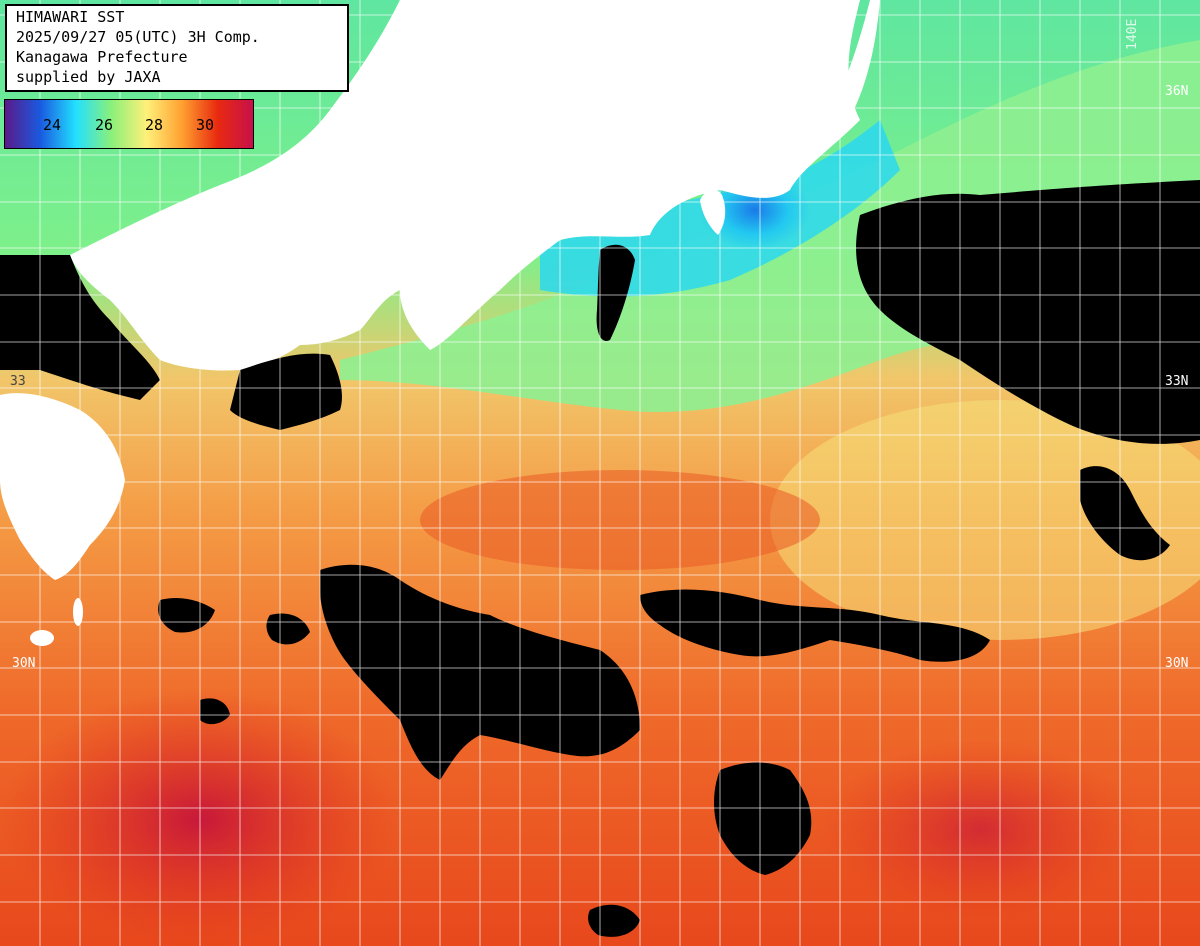  What do you see at coordinates (1176, 663) in the screenshot?
I see `lat-label-30n-right: 30N` at bounding box center [1176, 663].